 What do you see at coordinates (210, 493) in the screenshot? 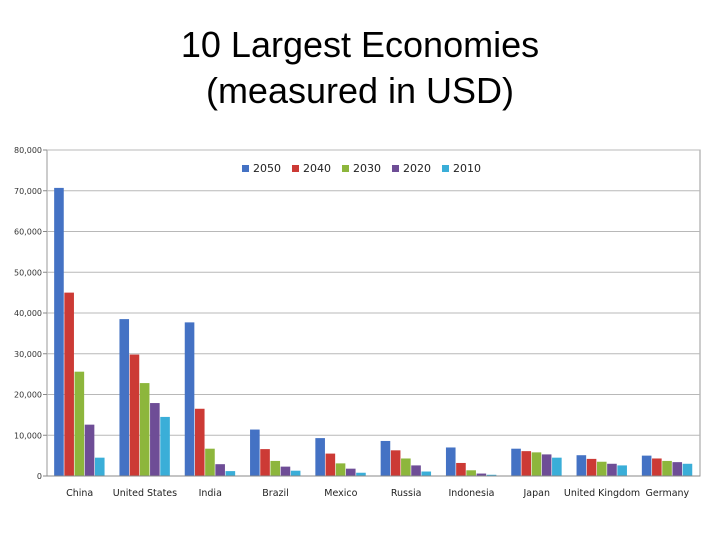
I see `x-tick-label: India` at bounding box center [210, 493].